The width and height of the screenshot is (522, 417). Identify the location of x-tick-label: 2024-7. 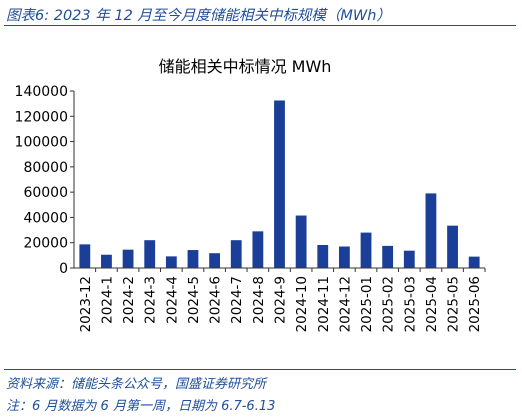
(237, 300).